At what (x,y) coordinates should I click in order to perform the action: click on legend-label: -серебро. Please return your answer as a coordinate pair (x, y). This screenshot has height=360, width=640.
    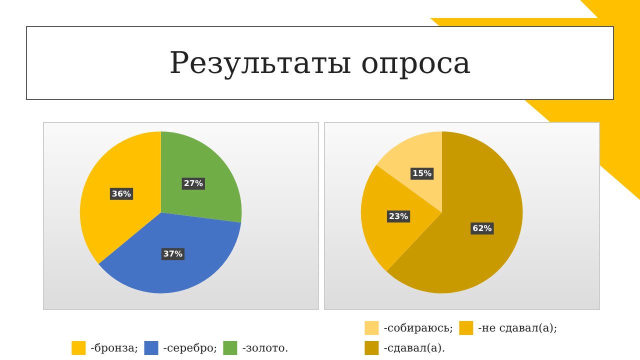
    Looking at the image, I should click on (188, 348).